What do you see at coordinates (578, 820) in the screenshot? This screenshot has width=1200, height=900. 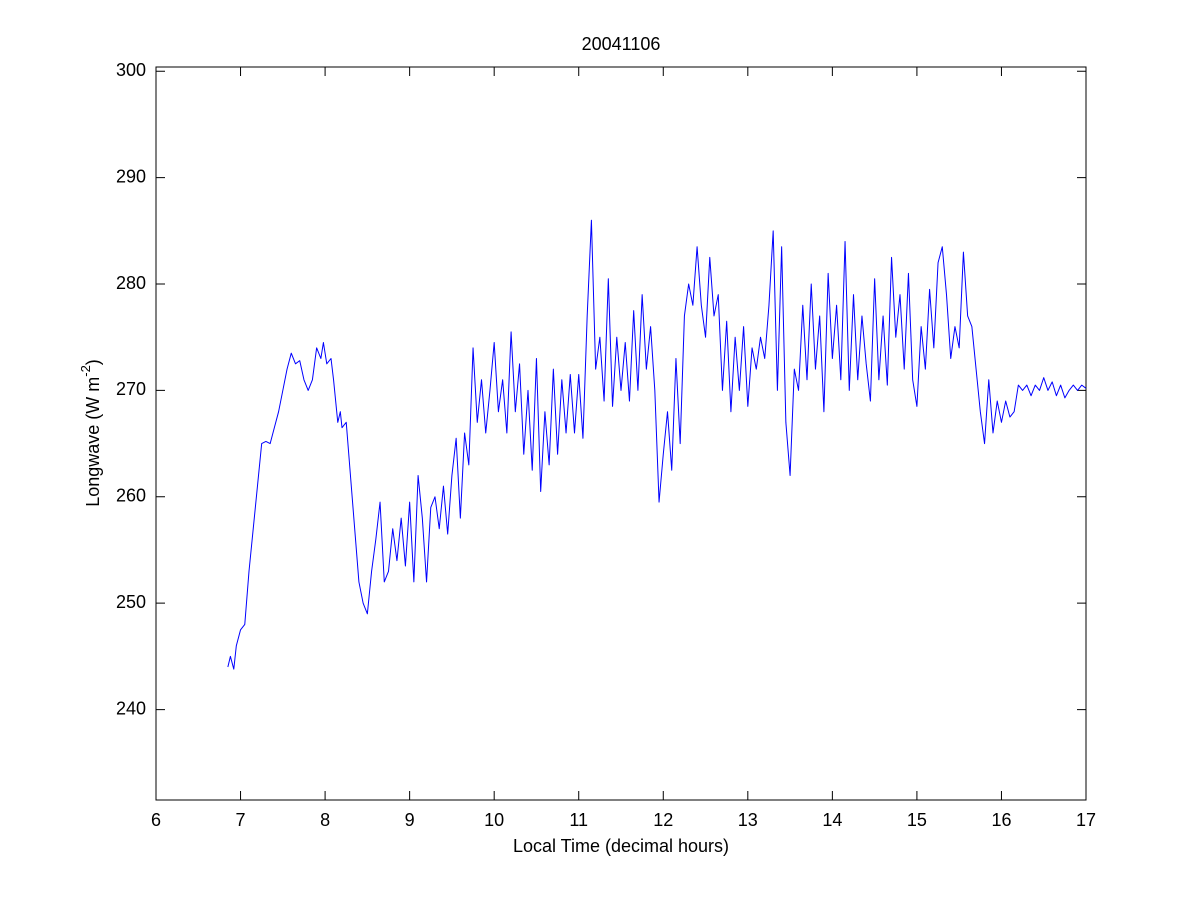 I see `x-tick-label: 11` at bounding box center [578, 820].